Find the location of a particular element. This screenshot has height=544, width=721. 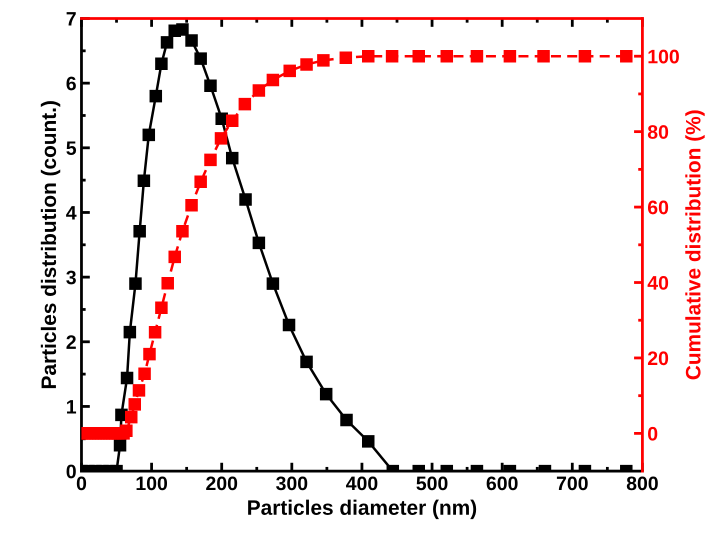

y-tick-label: 0 is located at coordinates (71, 471).